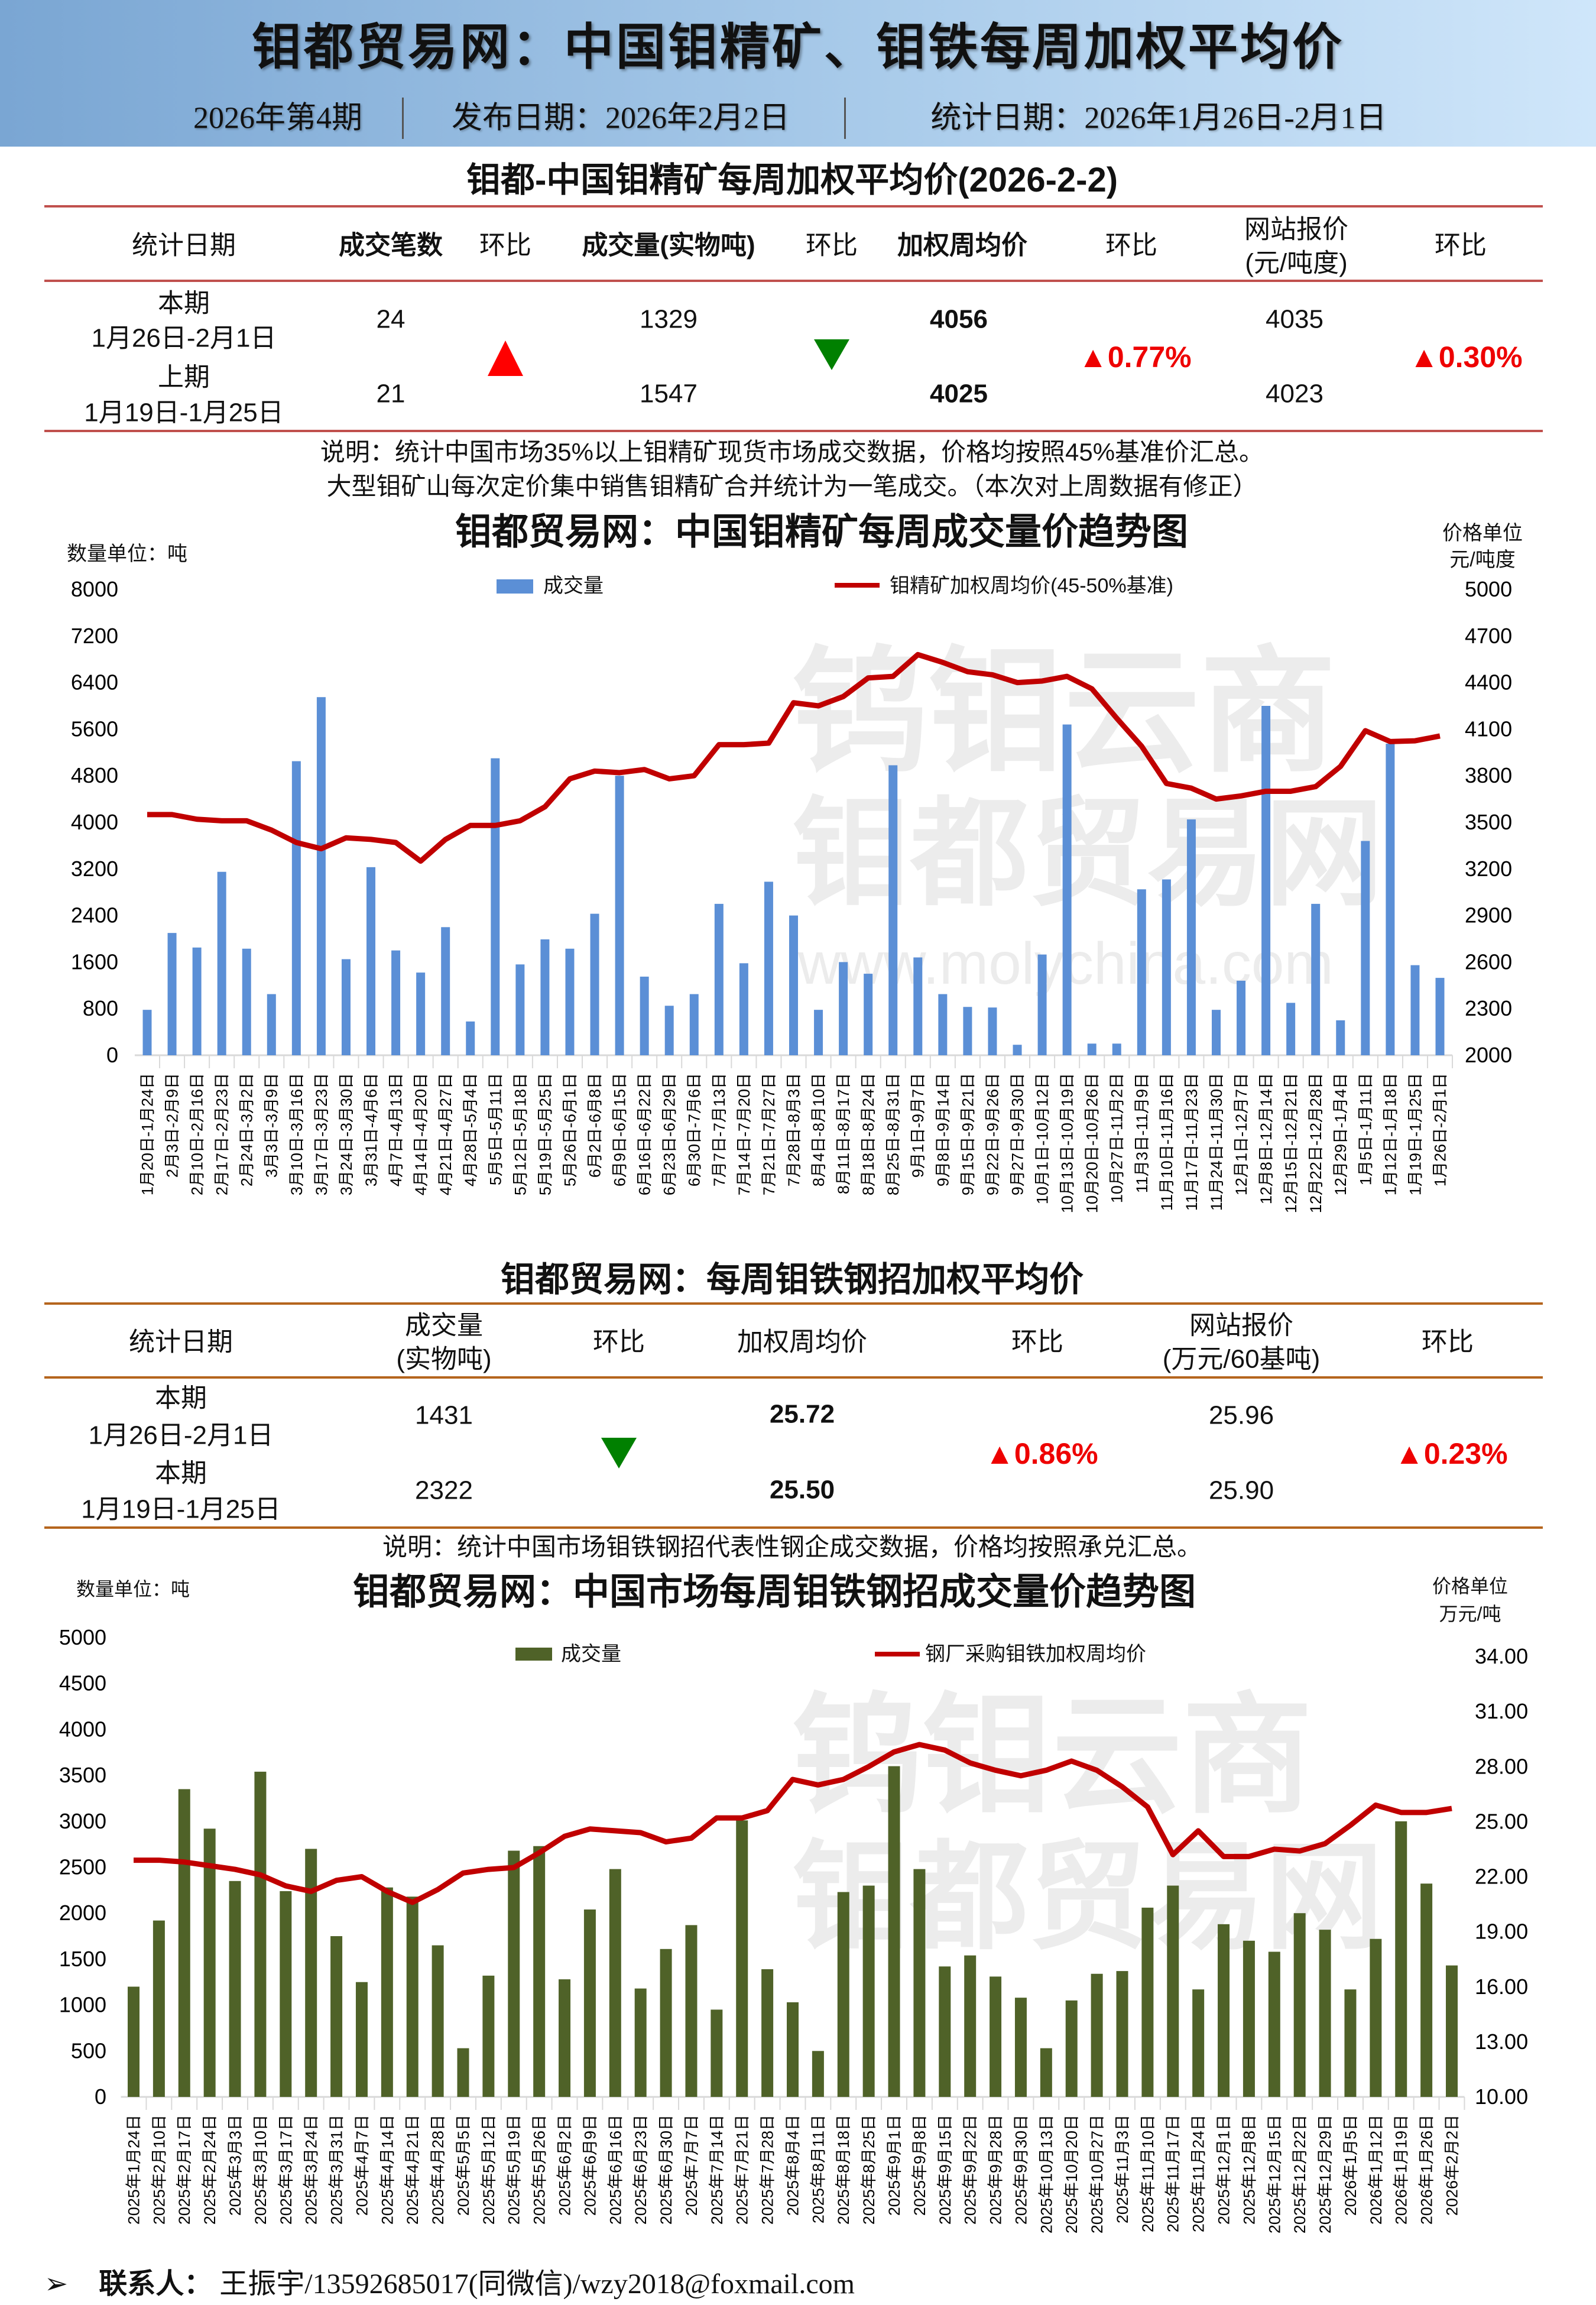 This screenshot has width=1596, height=2305. I want to click on avg-price-change: ▲0.77%, so click(1135, 357).